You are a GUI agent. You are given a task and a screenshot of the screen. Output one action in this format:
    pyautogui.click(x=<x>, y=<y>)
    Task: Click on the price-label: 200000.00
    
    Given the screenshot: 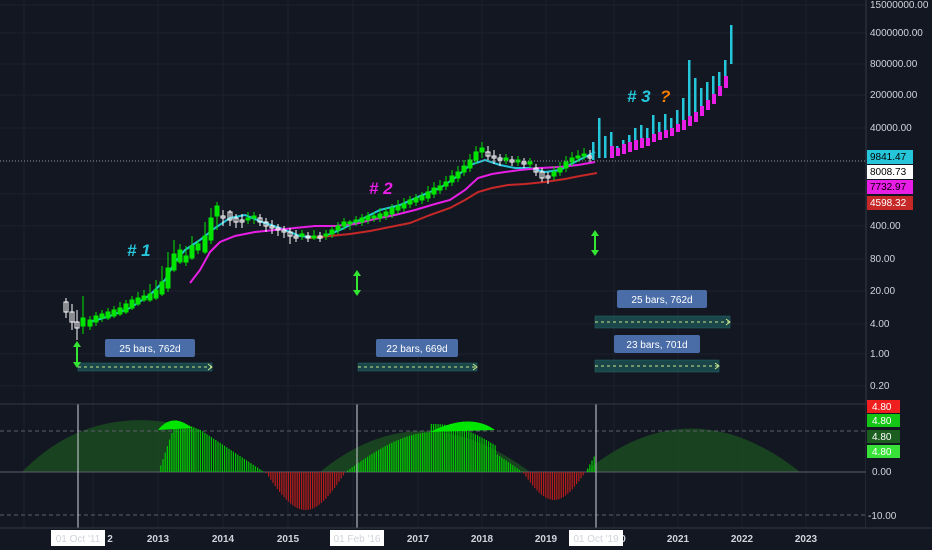 What is the action you would take?
    pyautogui.click(x=894, y=95)
    